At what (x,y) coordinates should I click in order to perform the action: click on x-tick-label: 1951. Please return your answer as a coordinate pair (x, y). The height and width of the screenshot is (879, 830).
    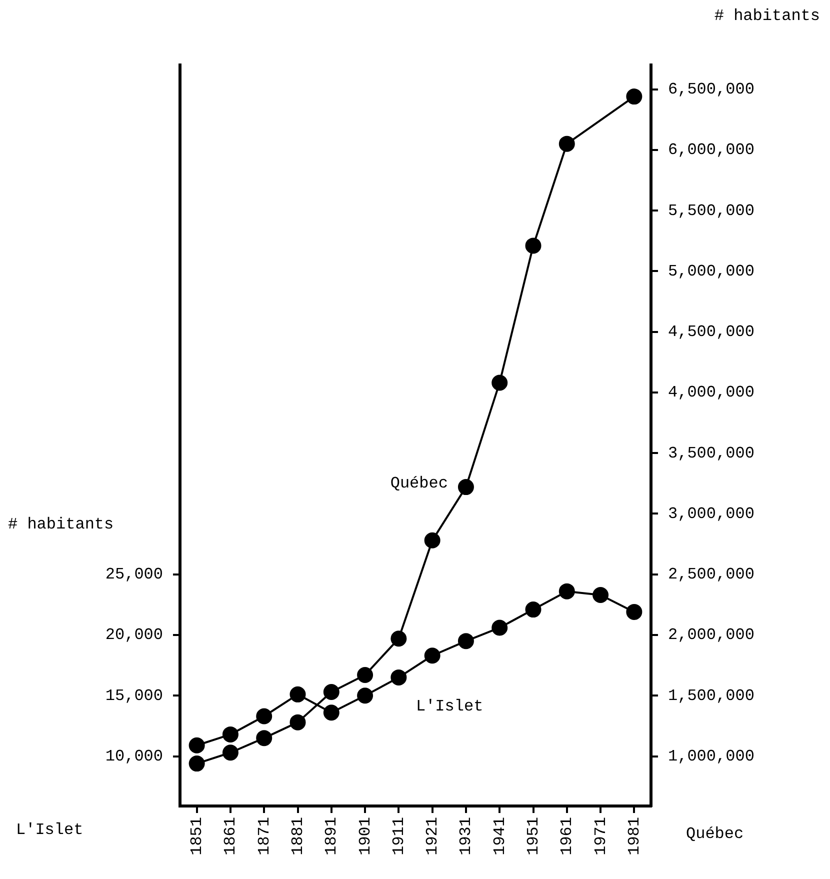
    Looking at the image, I should click on (533, 836).